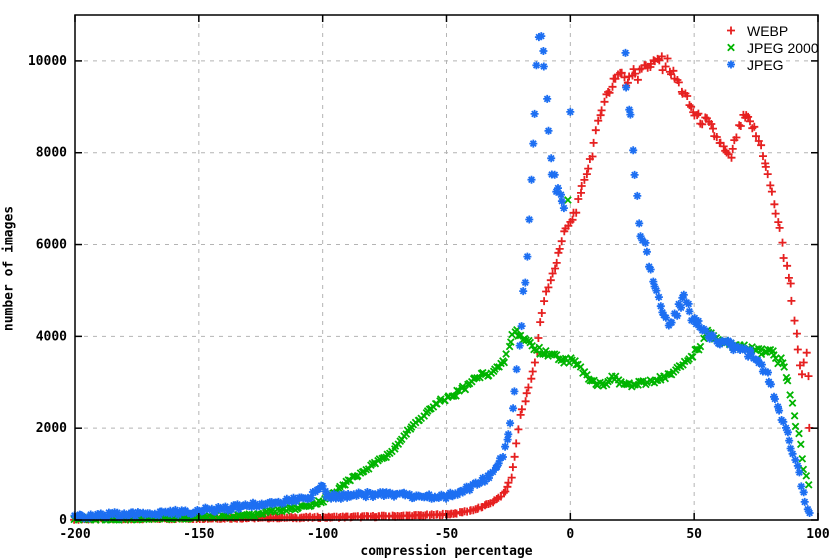 Image resolution: width=839 pixels, height=560 pixels. I want to click on svg-text: 6000, so click(51, 245).